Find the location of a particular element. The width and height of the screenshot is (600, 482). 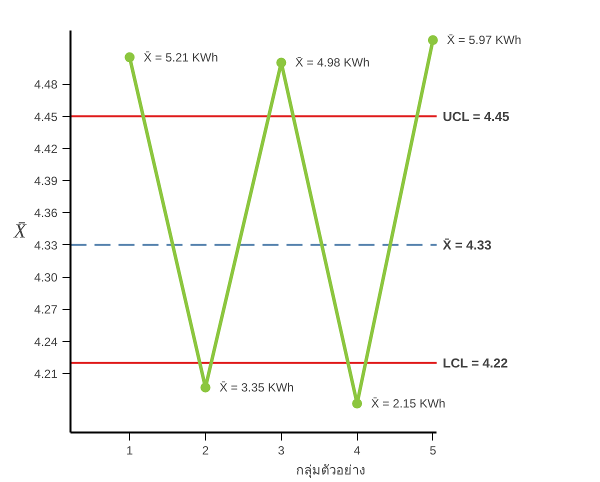

y-tick-label: 4.30 is located at coordinates (46, 277).